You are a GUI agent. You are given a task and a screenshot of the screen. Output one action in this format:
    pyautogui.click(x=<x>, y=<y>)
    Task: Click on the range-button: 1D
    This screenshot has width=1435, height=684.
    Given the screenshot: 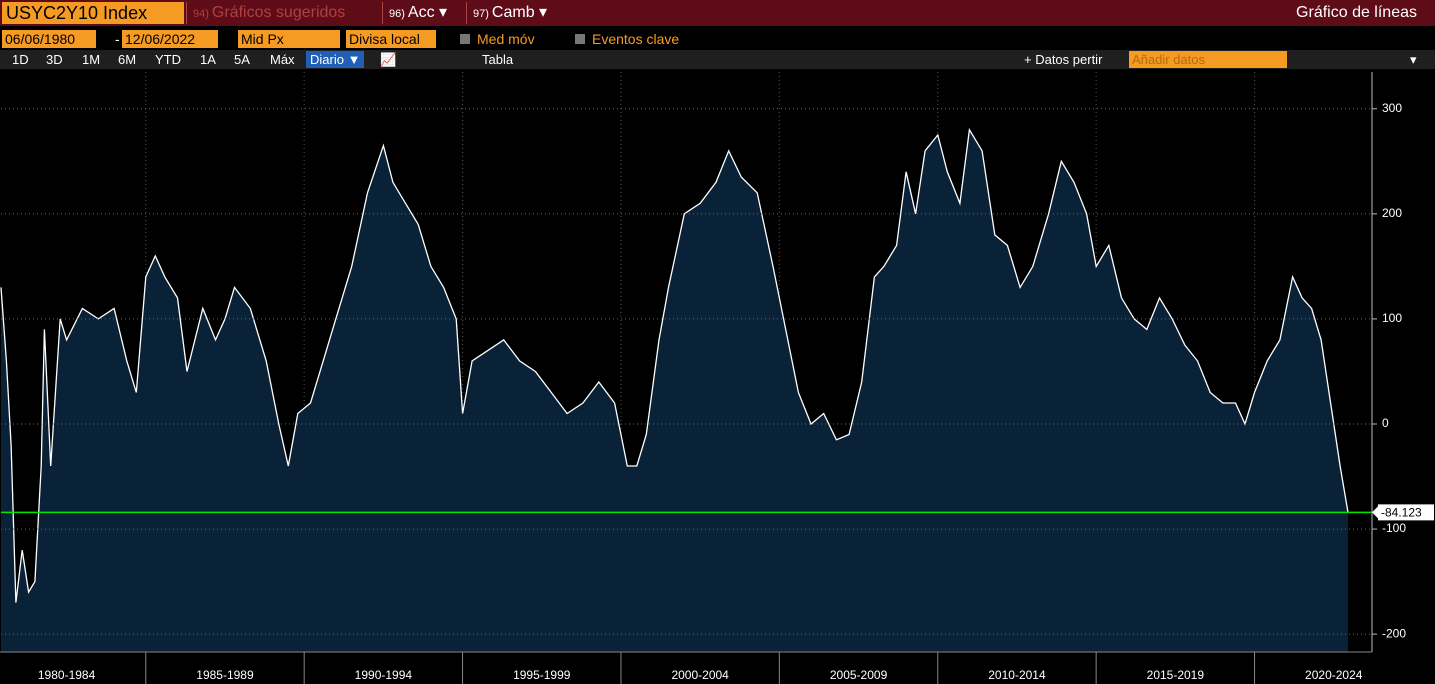 What is the action you would take?
    pyautogui.click(x=20, y=59)
    